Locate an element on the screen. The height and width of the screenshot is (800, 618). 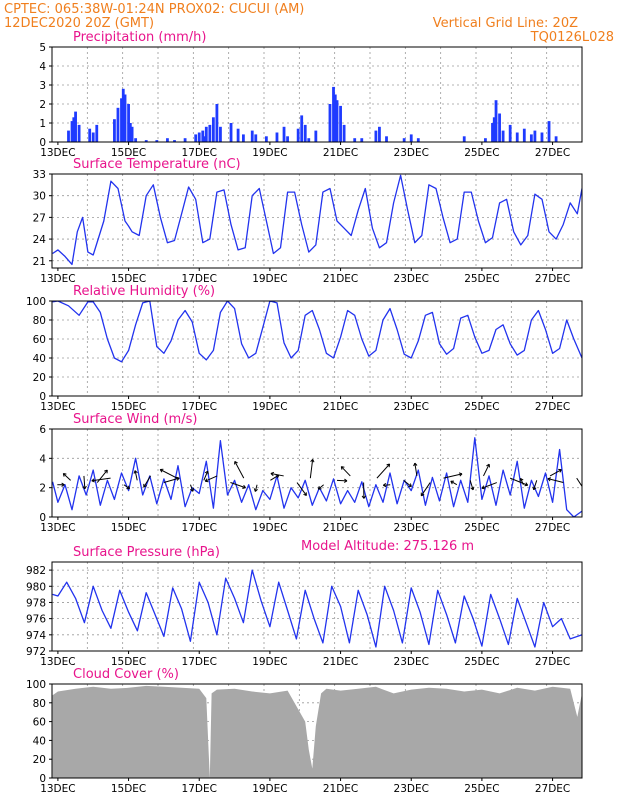
y-tick-label: 3 is located at coordinates (42, 86).